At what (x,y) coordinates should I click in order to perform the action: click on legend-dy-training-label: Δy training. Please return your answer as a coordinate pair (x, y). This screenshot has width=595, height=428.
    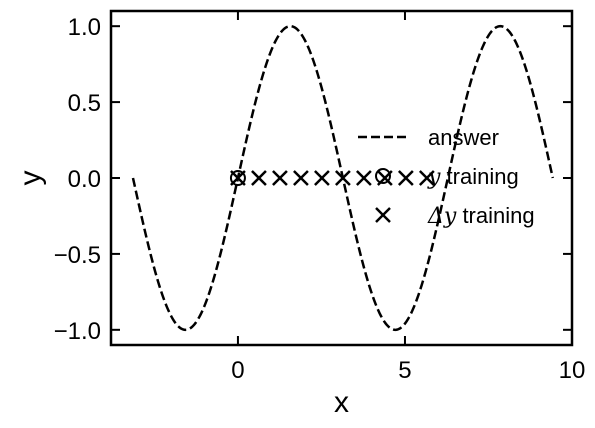
    Looking at the image, I should click on (481, 216).